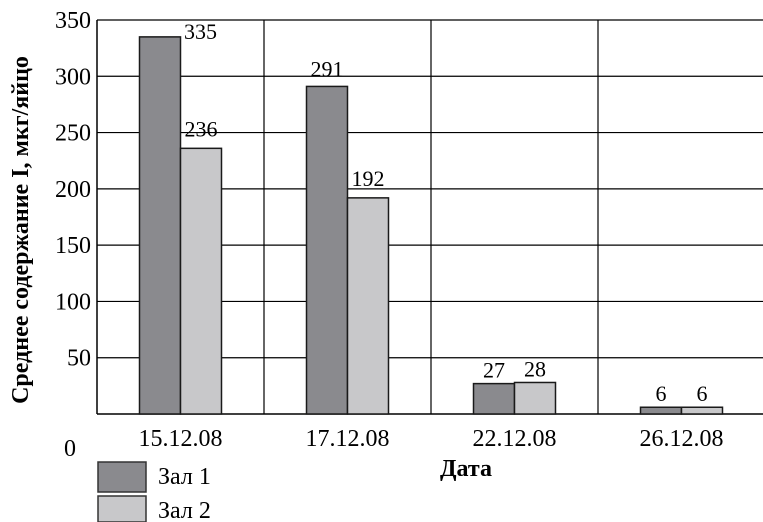 The image size is (763, 522). I want to click on bar-series-2-26.12.08, so click(702, 410).